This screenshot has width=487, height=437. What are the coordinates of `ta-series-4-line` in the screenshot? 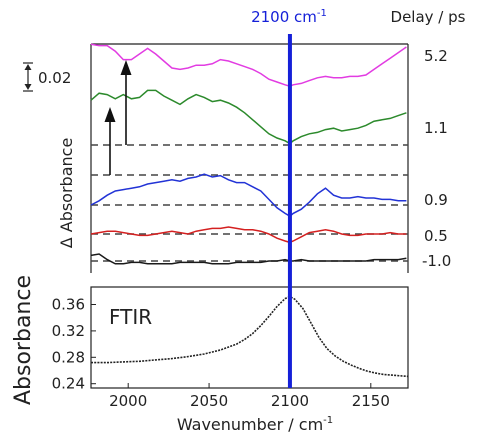 It's located at (248, 235).